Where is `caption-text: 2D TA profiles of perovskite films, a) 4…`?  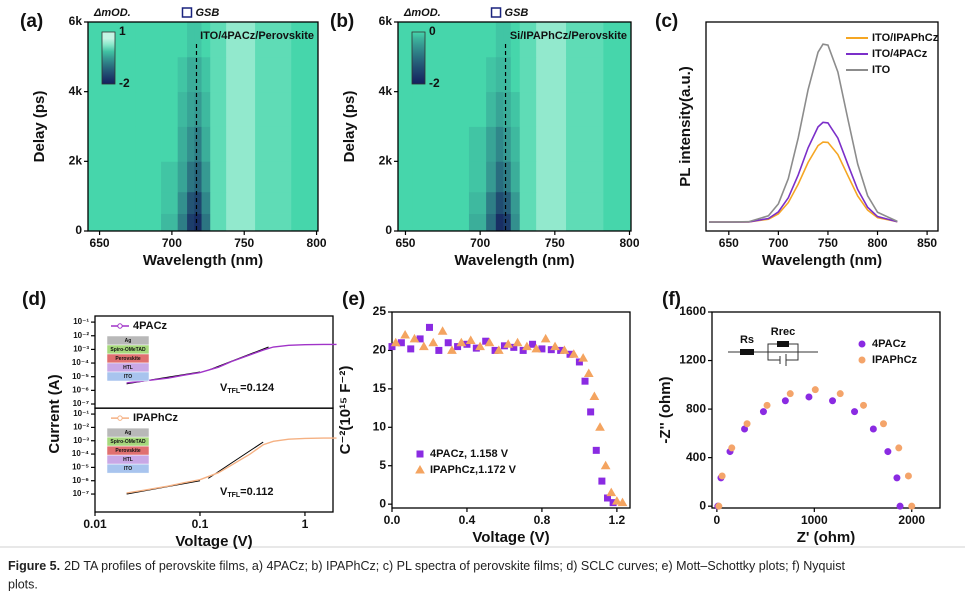 caption-text: 2D TA profiles of perovskite films, a) 4… is located at coordinates (454, 566).